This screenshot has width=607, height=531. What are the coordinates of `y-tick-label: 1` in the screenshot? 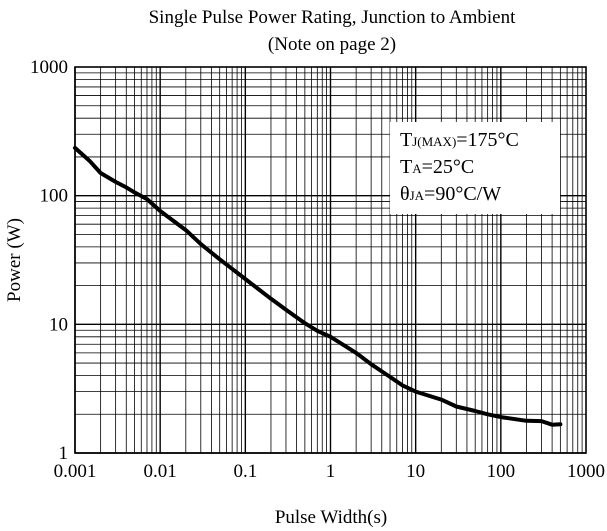 It's located at (64, 453).